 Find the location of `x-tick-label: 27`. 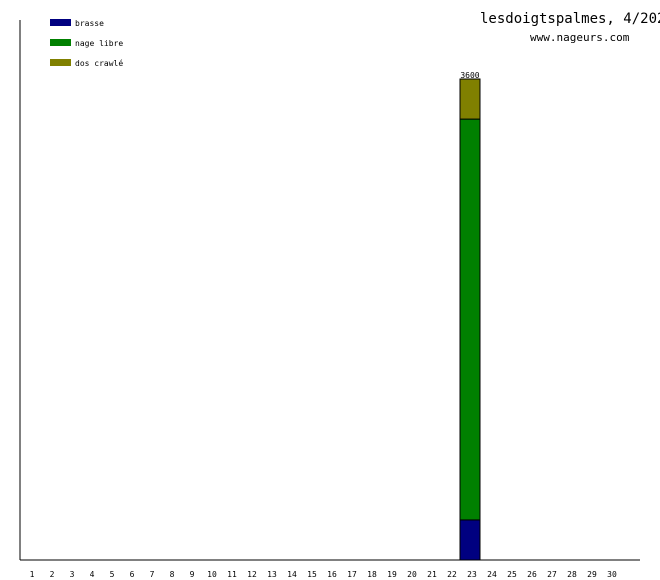

x-tick-label: 27 is located at coordinates (552, 574).